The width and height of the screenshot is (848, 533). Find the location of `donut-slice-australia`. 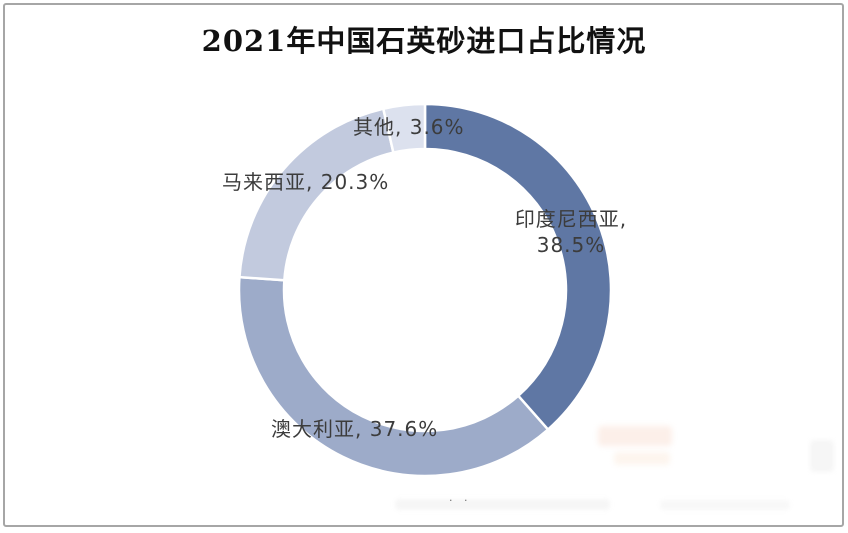

donut-slice-australia is located at coordinates (393, 376).